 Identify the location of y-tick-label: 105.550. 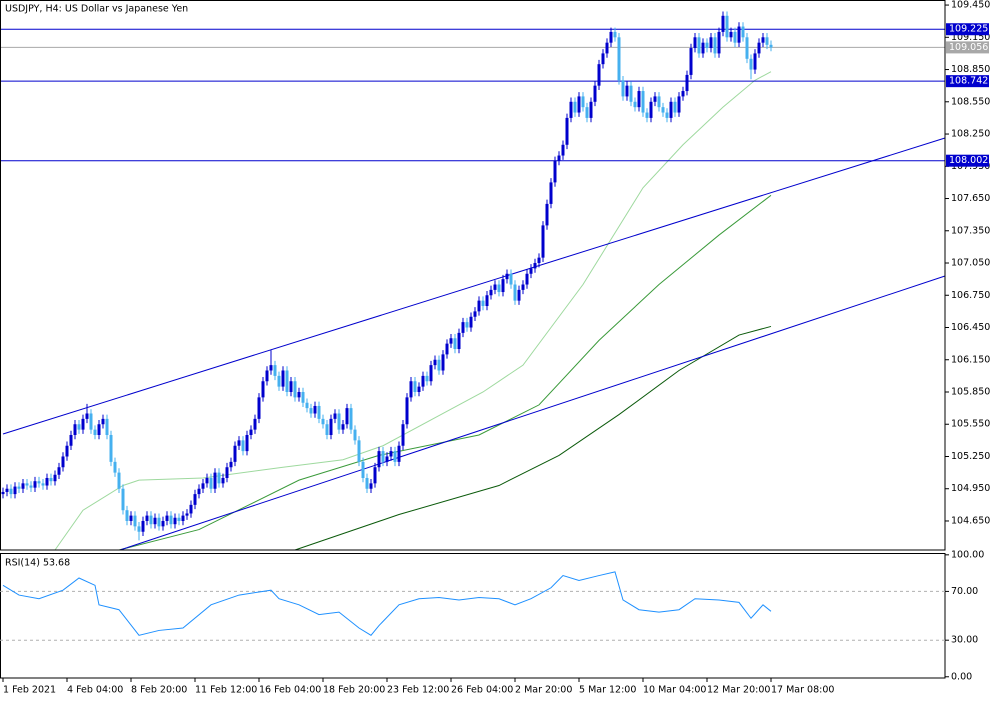
(970, 424).